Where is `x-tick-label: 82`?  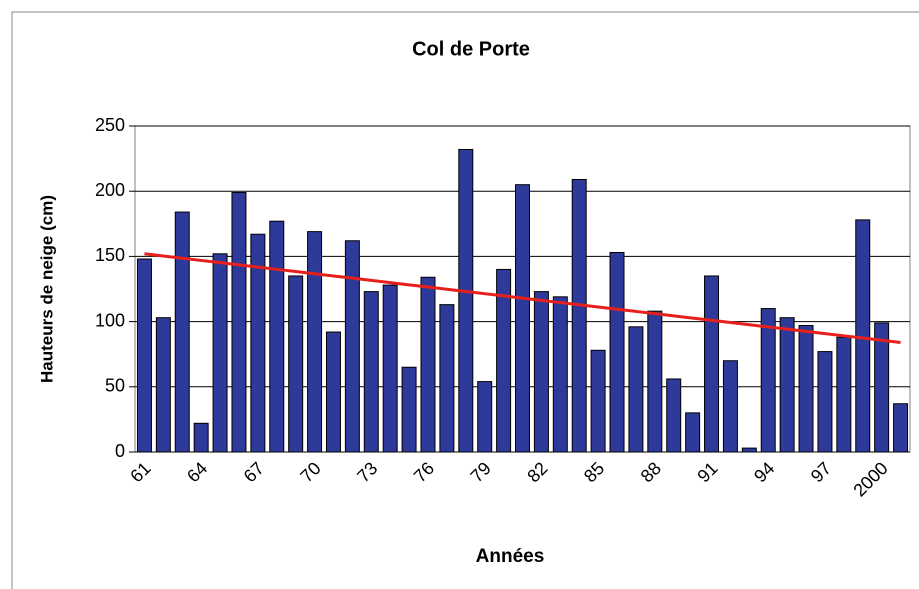
x-tick-label: 82 is located at coordinates (537, 472).